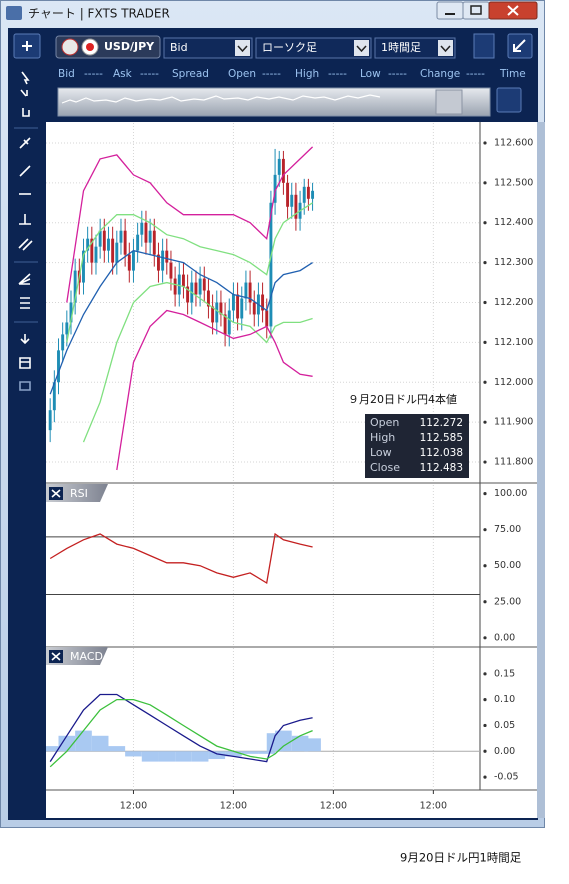 The image size is (569, 884). What do you see at coordinates (450, 10) in the screenshot?
I see `minimize-button` at bounding box center [450, 10].